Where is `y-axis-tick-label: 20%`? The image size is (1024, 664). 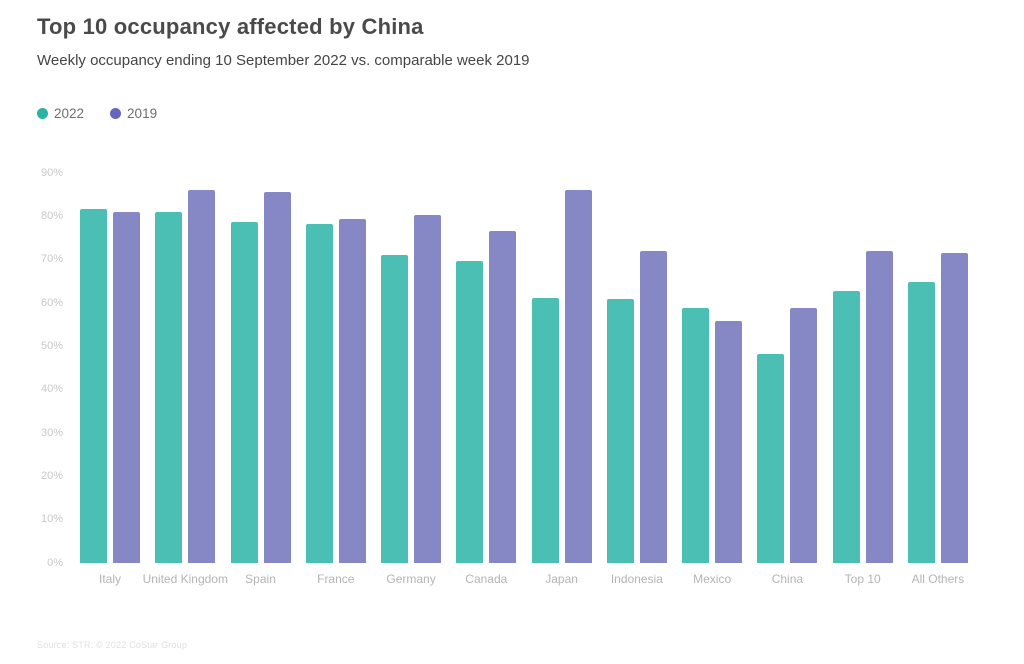
y-axis-tick-label: 20% is located at coordinates (51, 475).